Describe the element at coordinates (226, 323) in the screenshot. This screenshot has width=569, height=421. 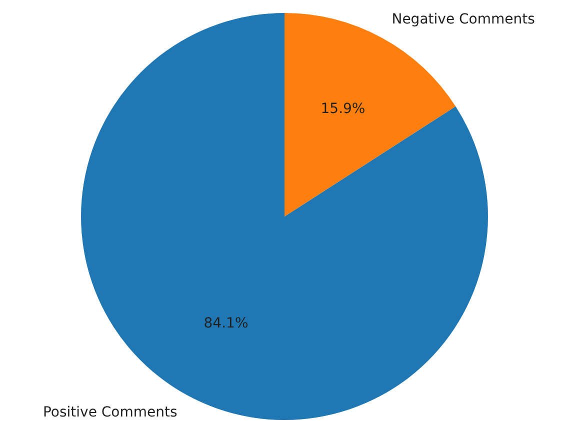
I see `data-label: 84.1%` at that location.